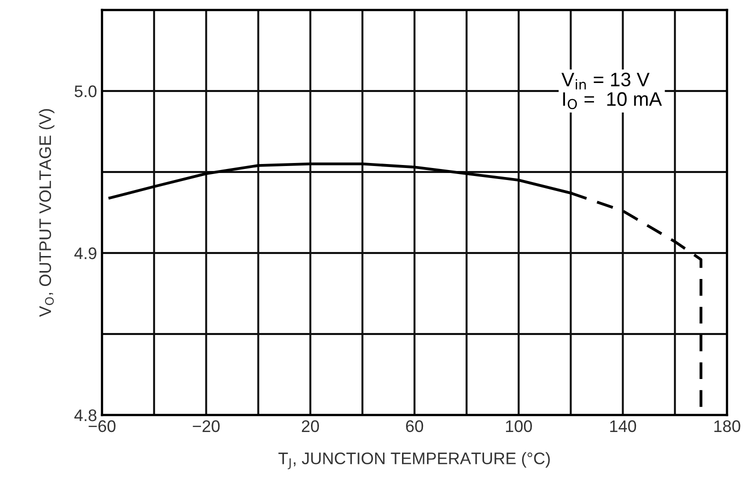  What do you see at coordinates (414, 461) in the screenshot?
I see `x-axis-title: T$_{J}$, JUNCTION TEMPERATURE (°C)` at bounding box center [414, 461].